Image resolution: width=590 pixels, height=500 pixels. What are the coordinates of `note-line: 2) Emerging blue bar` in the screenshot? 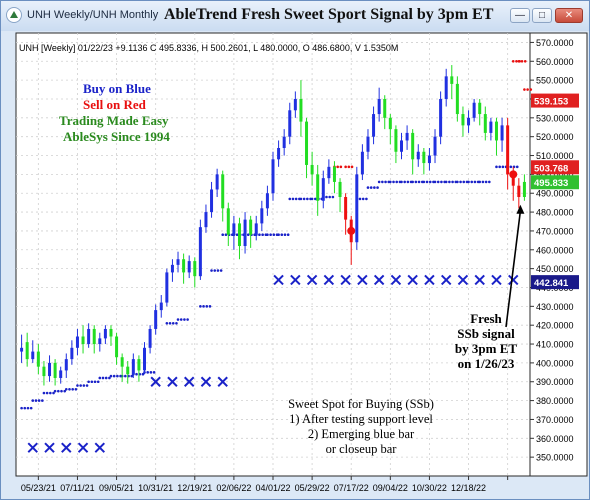 It's located at (361, 434).